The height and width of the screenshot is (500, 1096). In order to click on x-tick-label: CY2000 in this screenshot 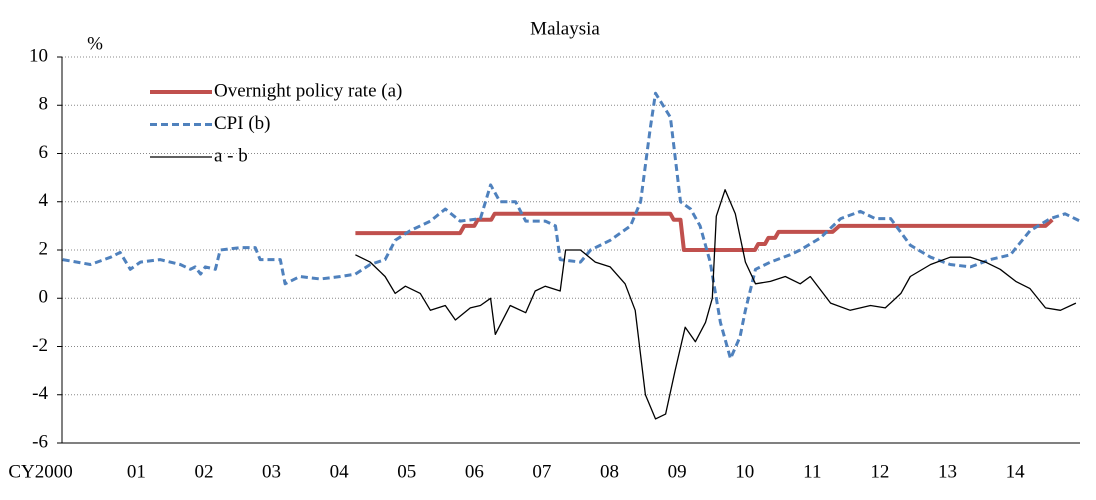, I will do `click(40, 471)`.